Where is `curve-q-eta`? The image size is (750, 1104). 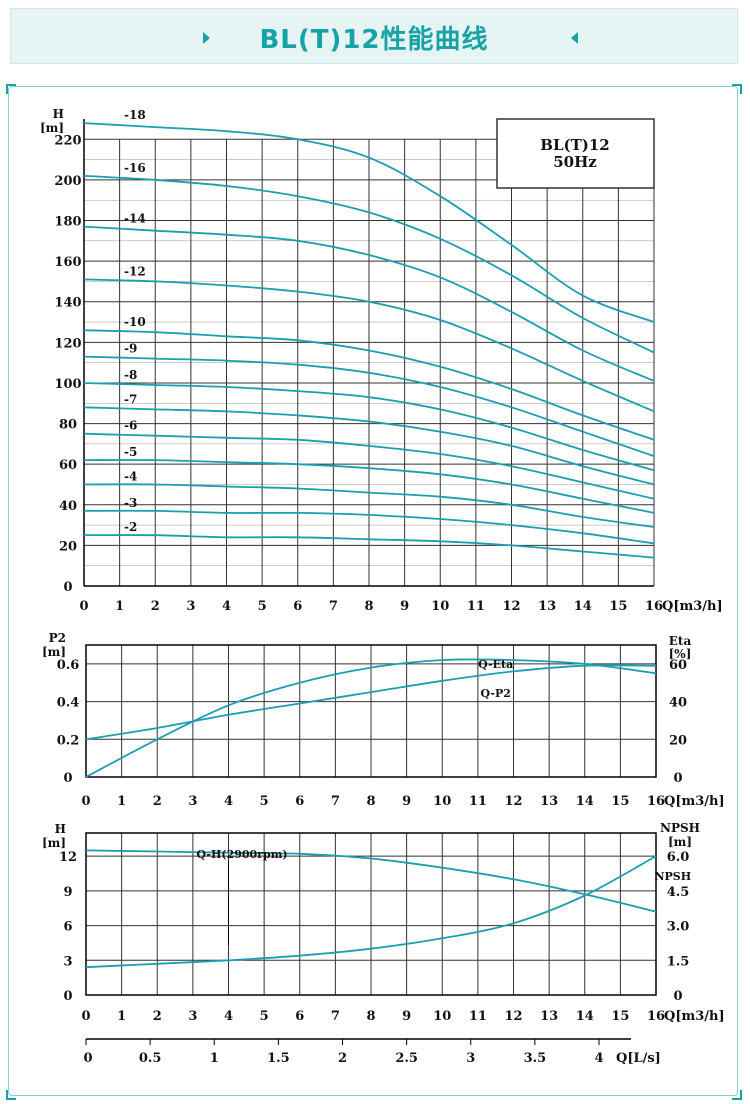
curve-q-eta is located at coordinates (371, 718).